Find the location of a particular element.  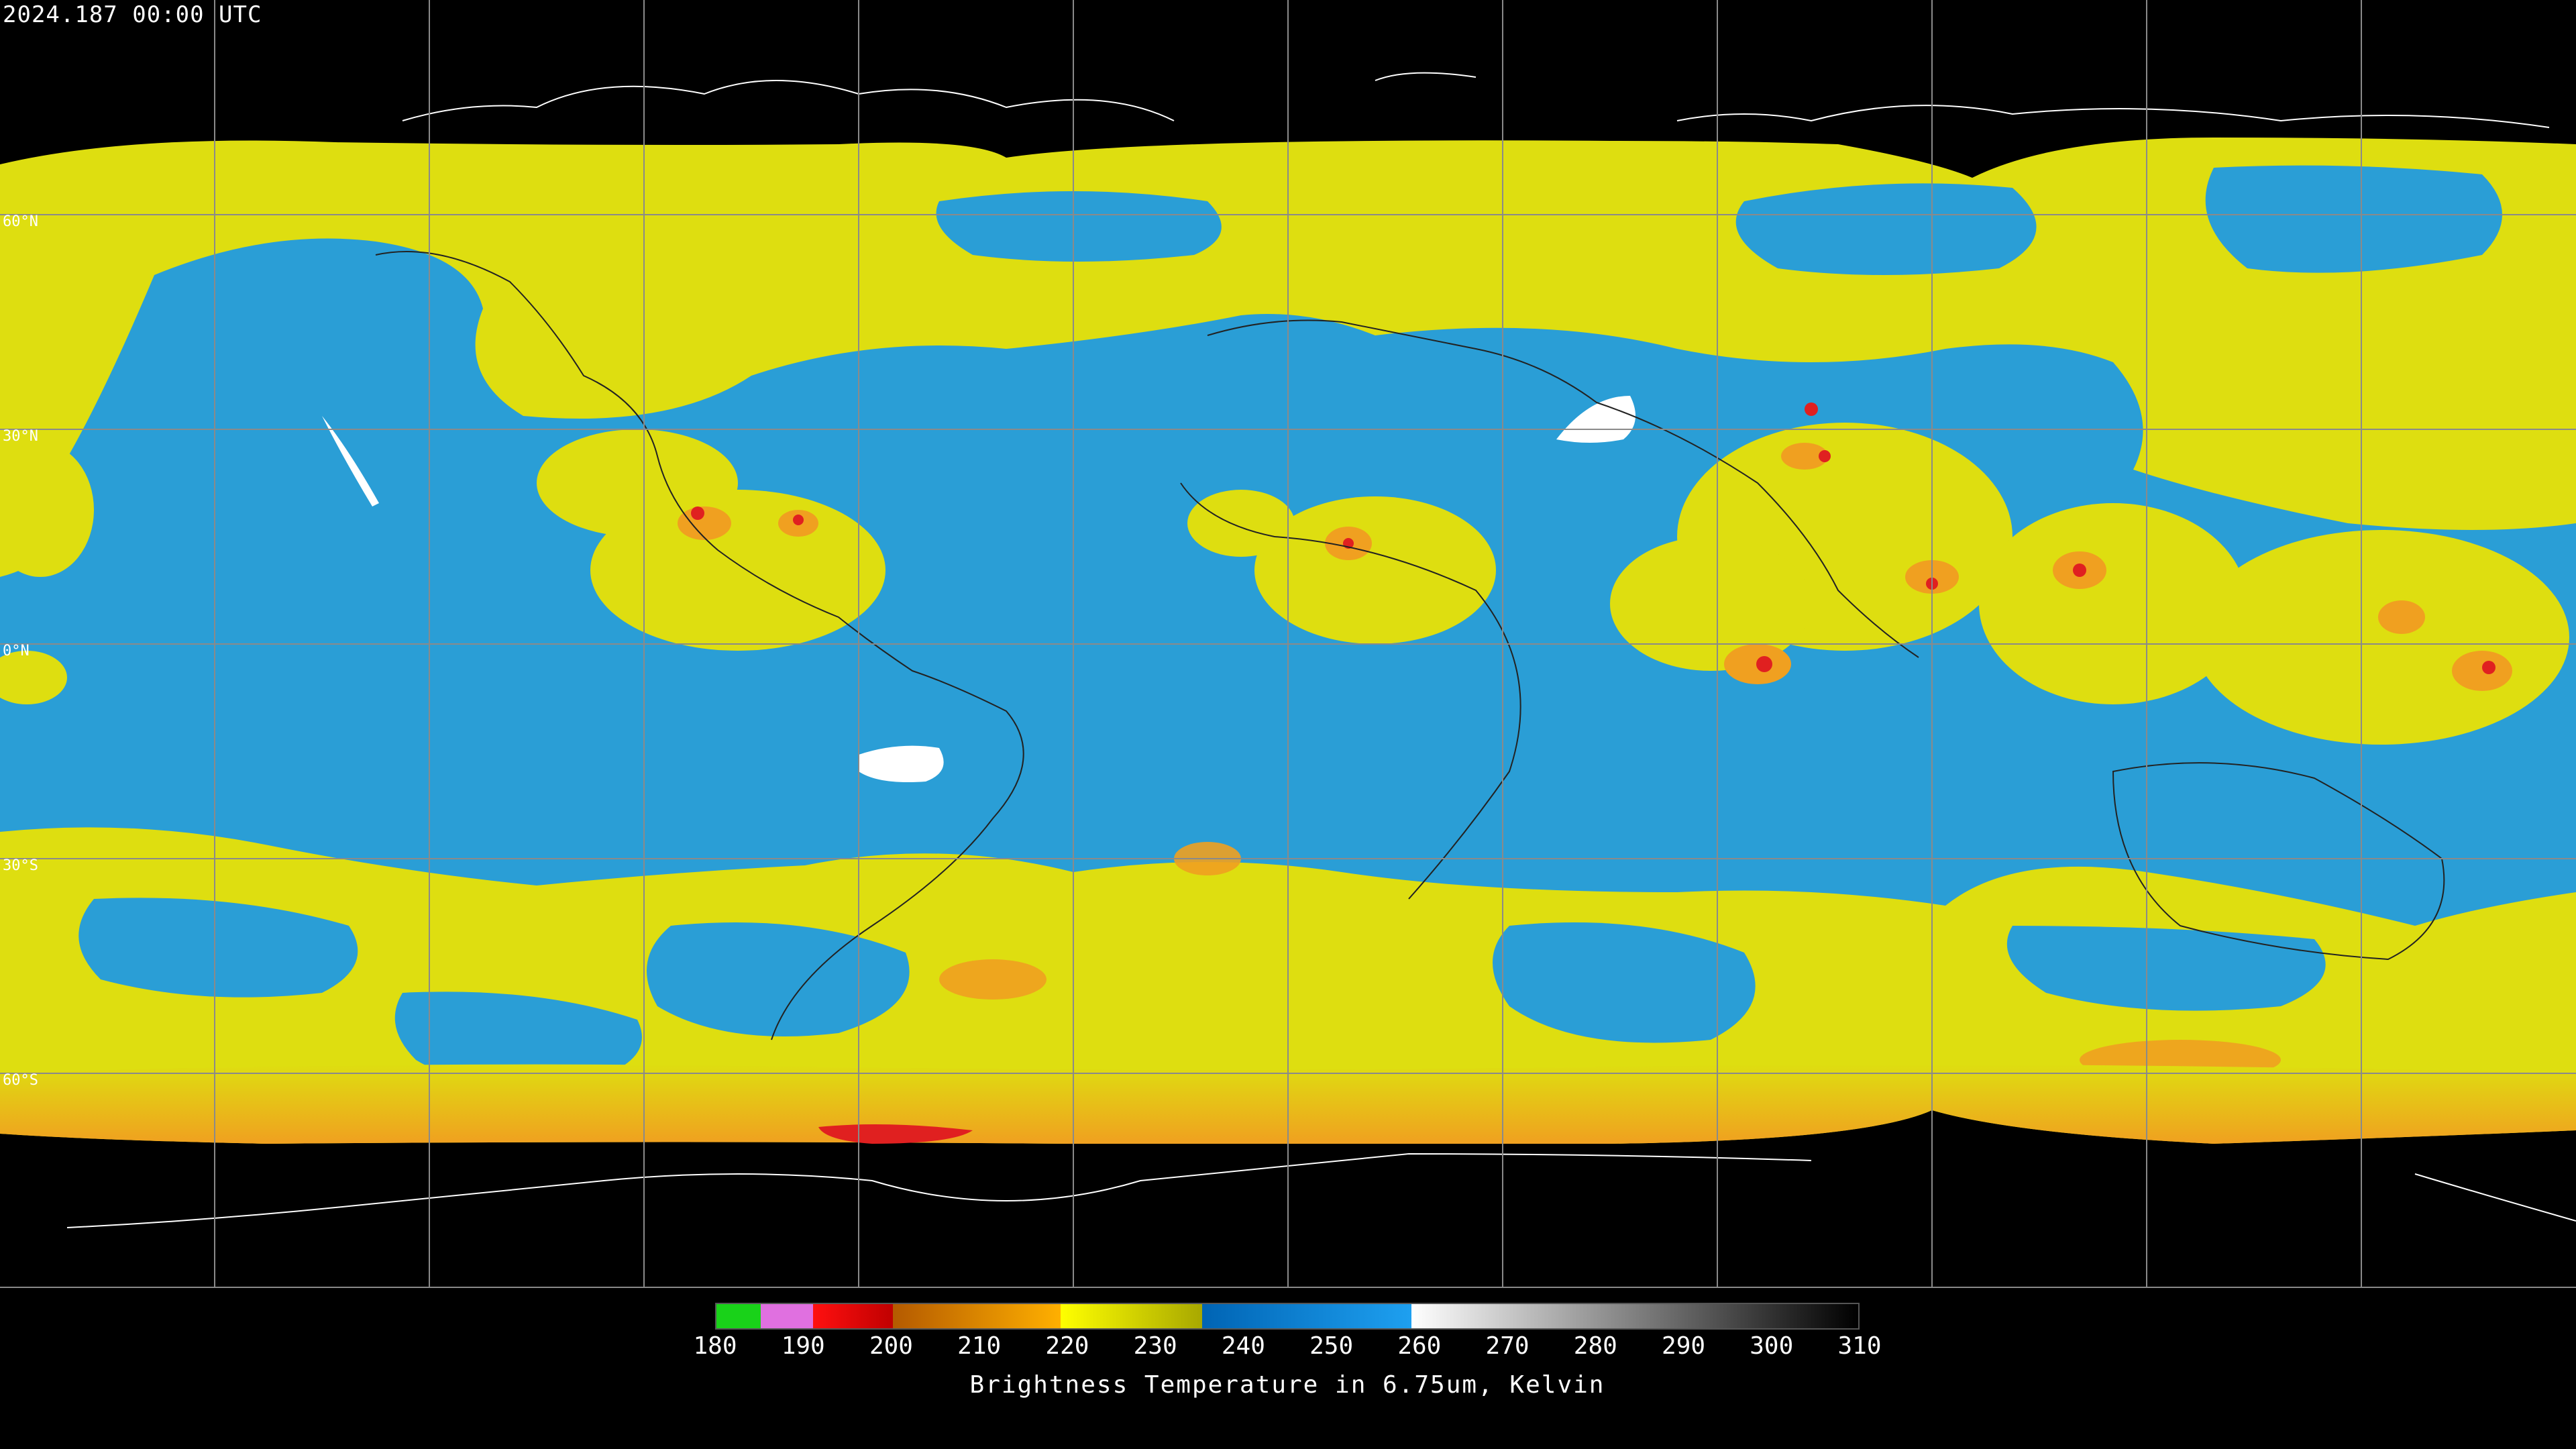

colorbar-tick-280: 280 is located at coordinates (1595, 1346).